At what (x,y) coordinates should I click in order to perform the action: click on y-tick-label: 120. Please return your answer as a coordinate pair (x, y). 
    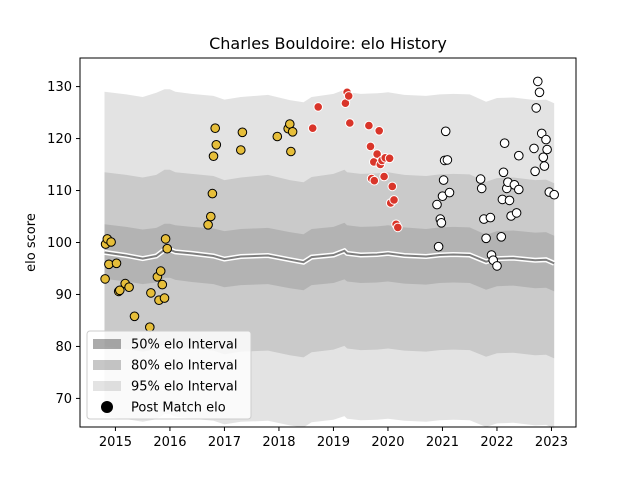
    Looking at the image, I should click on (59, 139).